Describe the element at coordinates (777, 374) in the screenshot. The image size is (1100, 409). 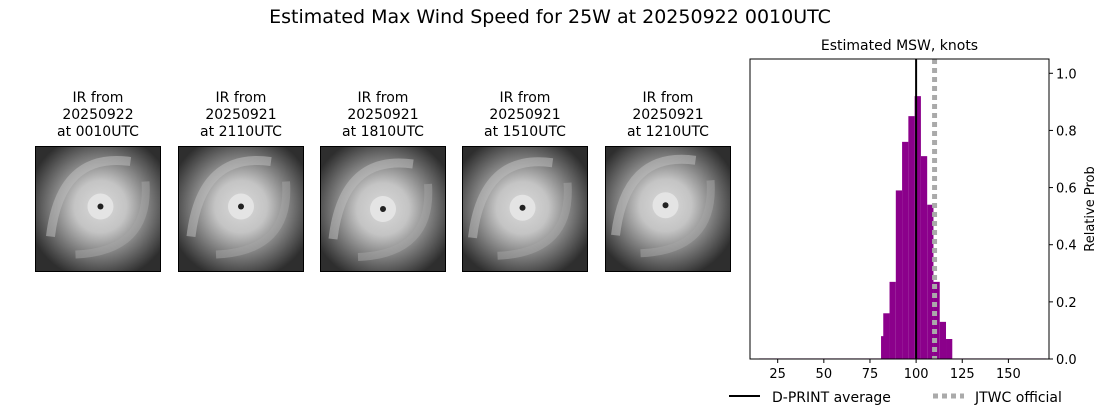
I see `x-tick-label: 25` at that location.